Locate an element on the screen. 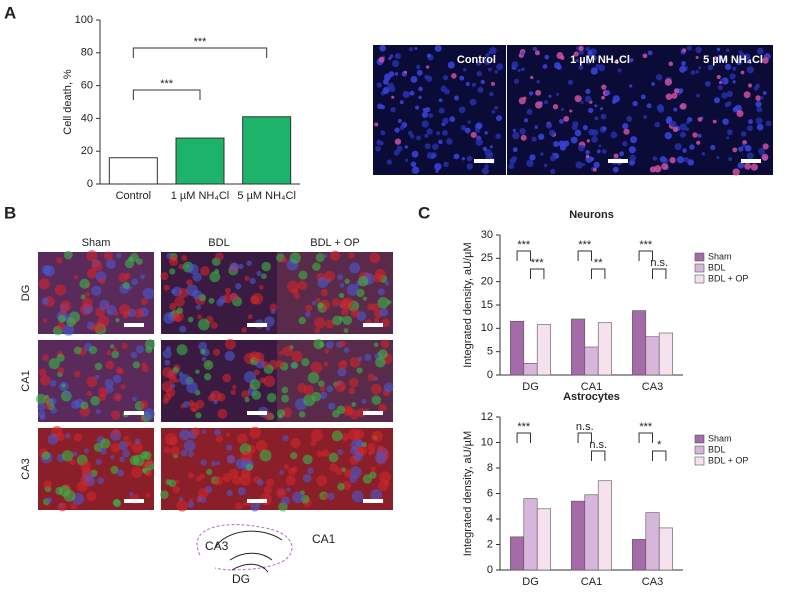 Image resolution: width=787 pixels, height=592 pixels. panel-label: A is located at coordinates (10, 12).